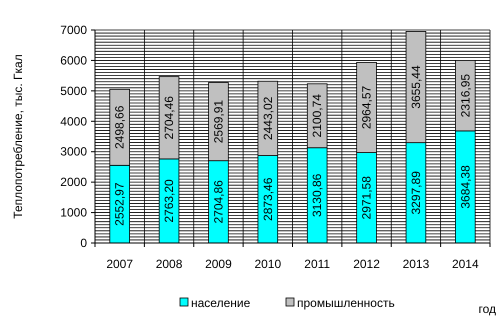 Image resolution: width=504 pixels, height=324 pixels. What do you see at coordinates (465, 96) in the screenshot?
I see `data-label: 2316,95` at bounding box center [465, 96].